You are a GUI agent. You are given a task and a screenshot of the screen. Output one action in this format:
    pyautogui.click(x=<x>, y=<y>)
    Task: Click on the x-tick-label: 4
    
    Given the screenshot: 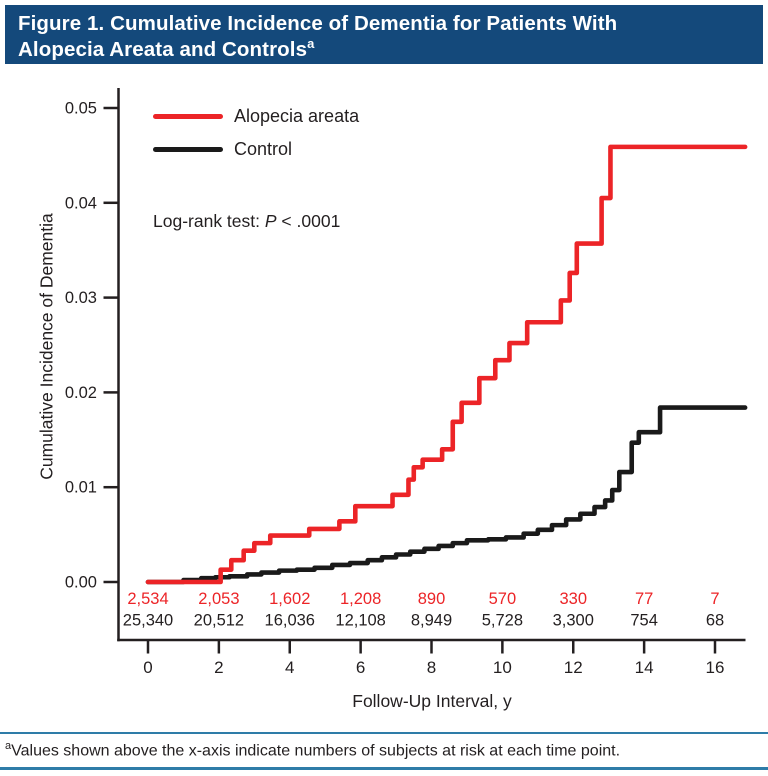 What is the action you would take?
    pyautogui.click(x=289, y=667)
    